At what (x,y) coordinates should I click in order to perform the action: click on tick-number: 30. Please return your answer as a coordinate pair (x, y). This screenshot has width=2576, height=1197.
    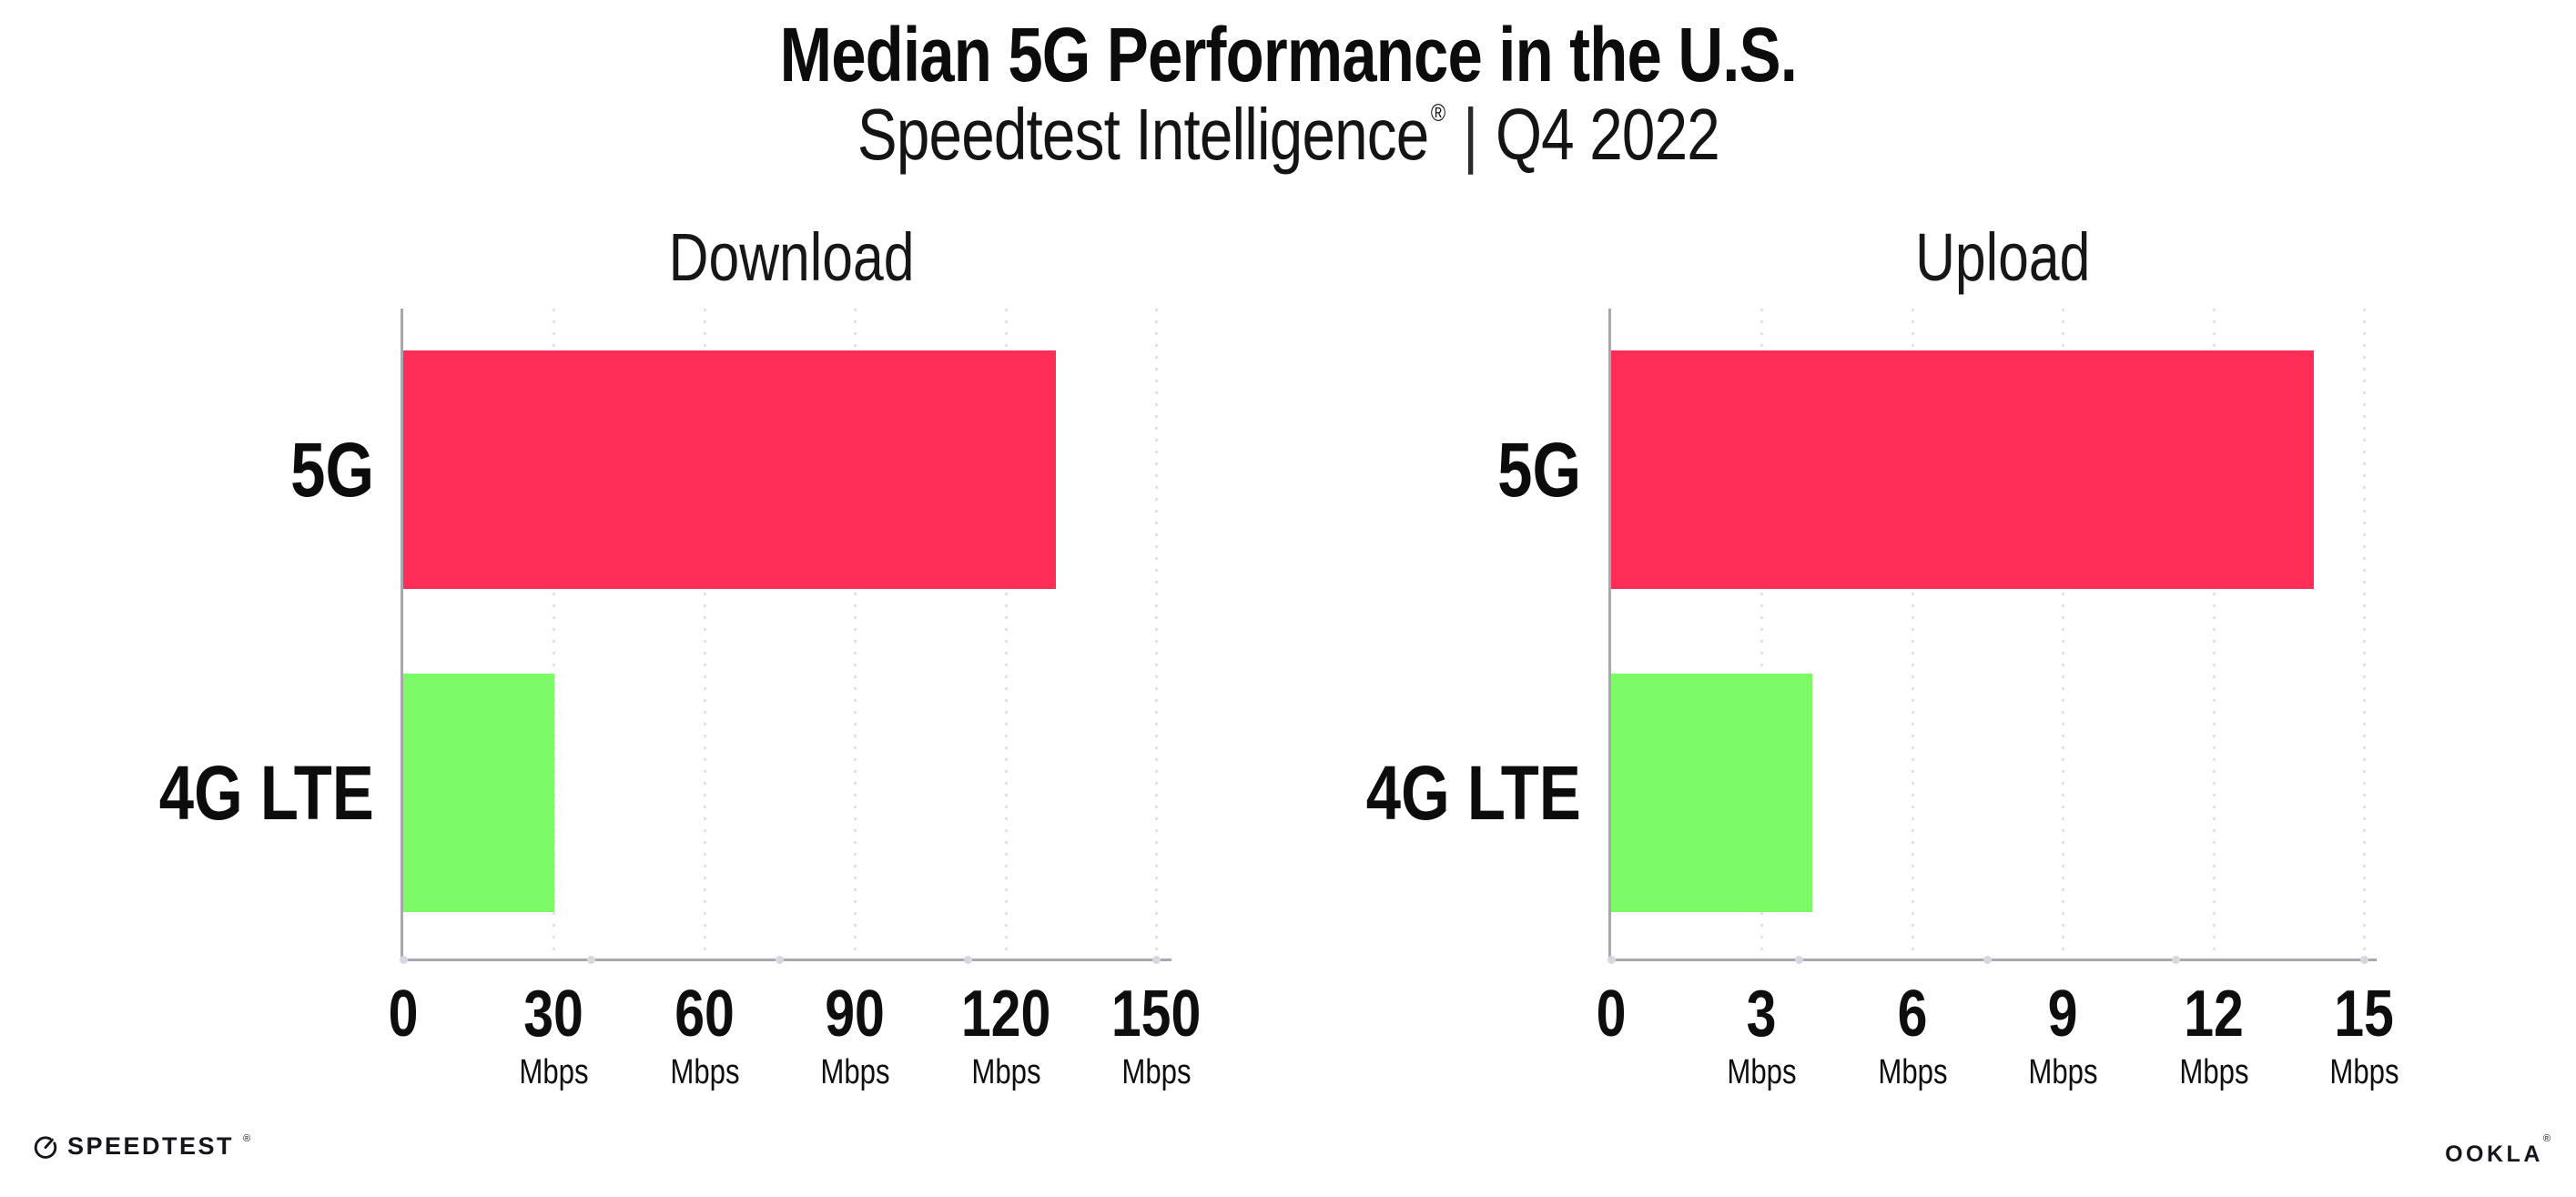
    Looking at the image, I should click on (553, 1014).